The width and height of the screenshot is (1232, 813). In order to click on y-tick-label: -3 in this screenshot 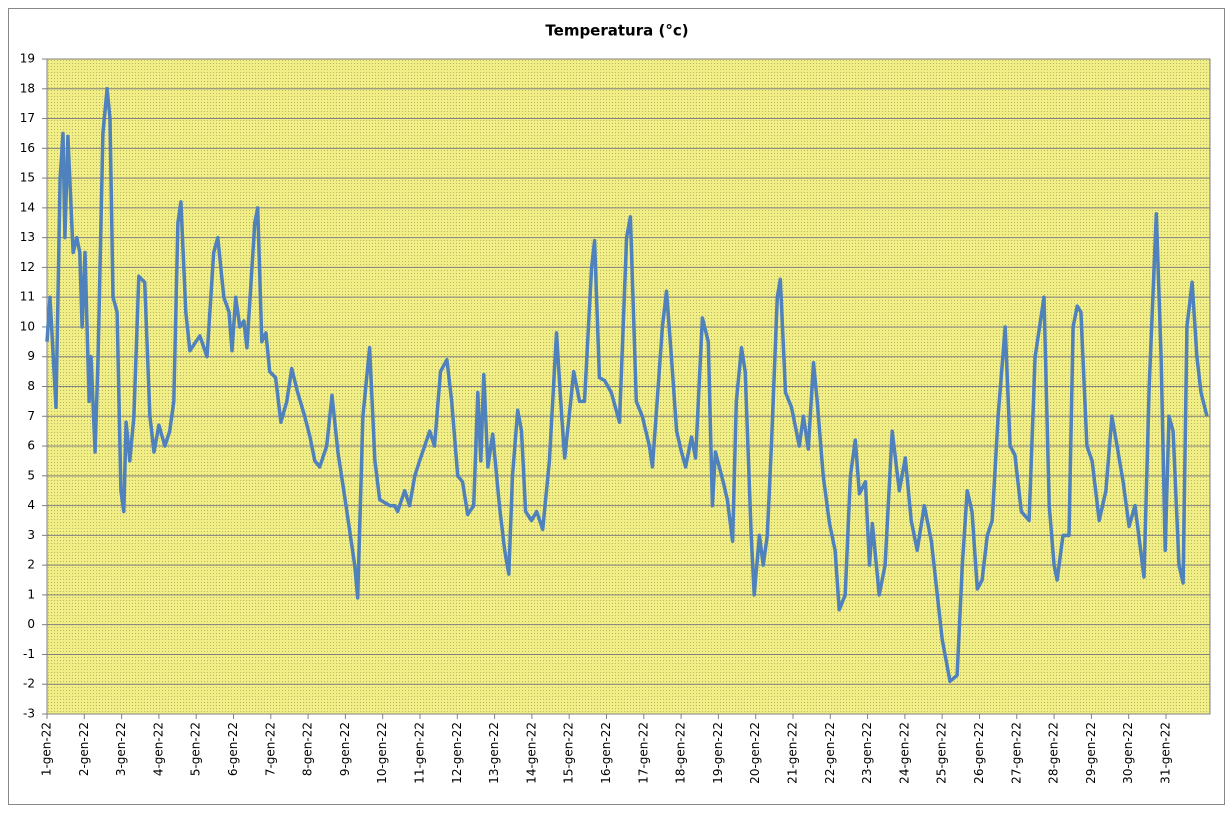, I will do `click(29, 714)`.